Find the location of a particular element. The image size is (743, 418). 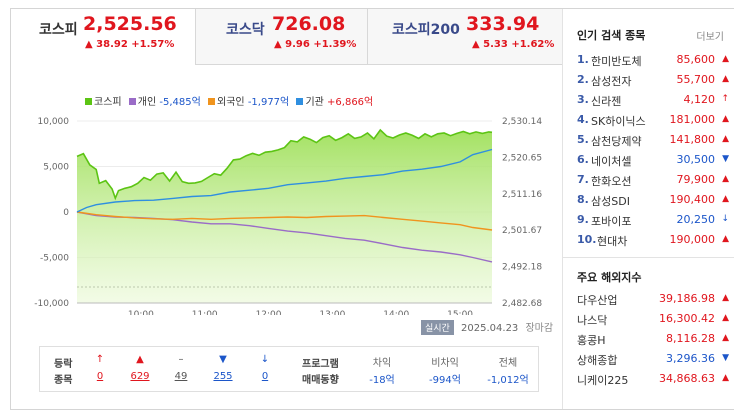

popular-item: 1. 한미반도체 85,600 ▲ is located at coordinates (653, 63).